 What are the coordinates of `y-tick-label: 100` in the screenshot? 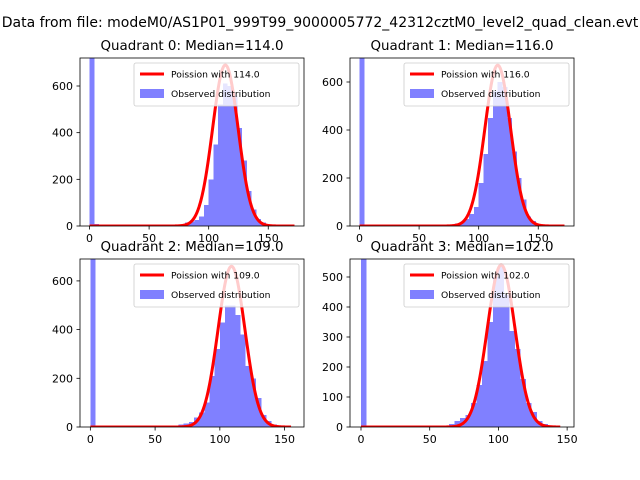 It's located at (332, 397).